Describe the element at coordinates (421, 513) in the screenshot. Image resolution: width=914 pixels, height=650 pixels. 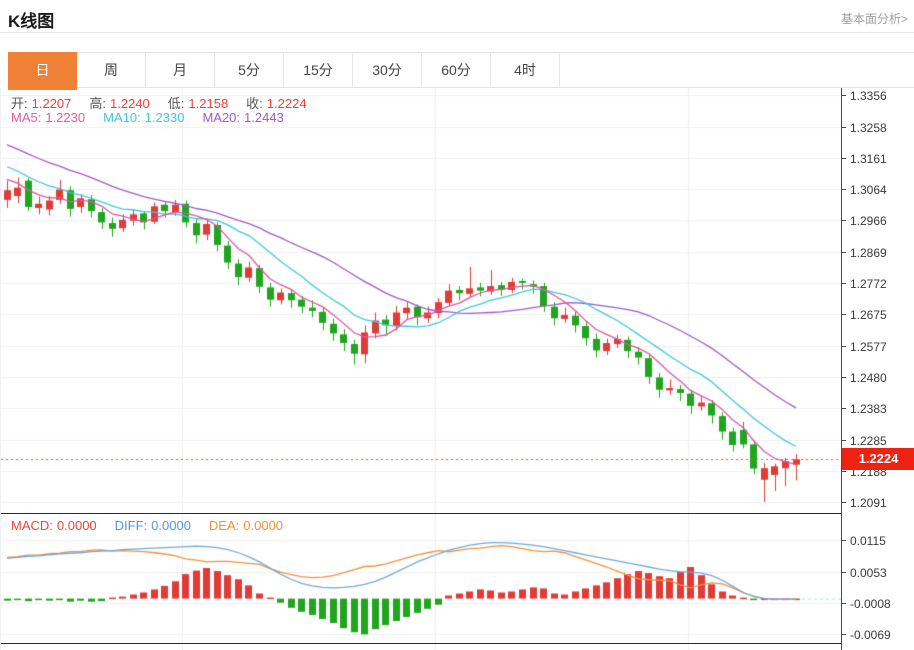
I see `panel-separator-line` at that location.